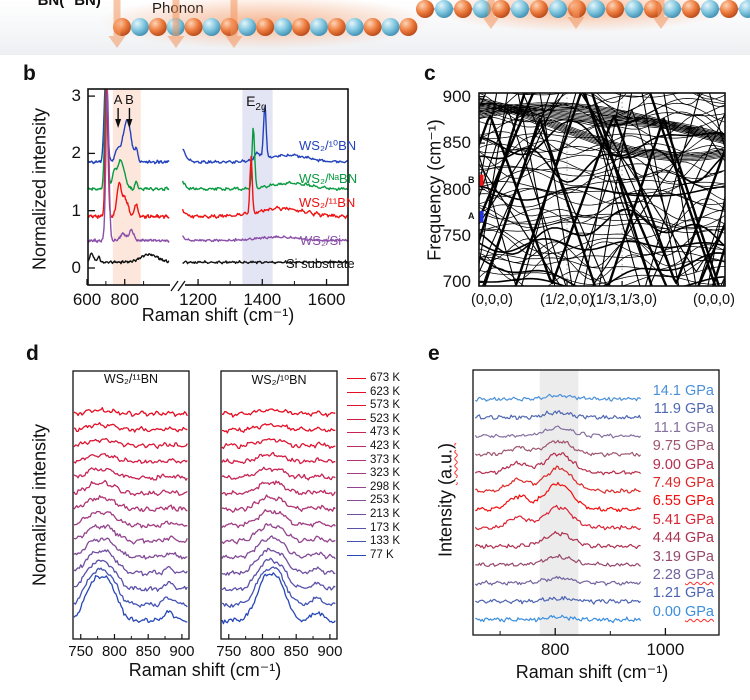 This screenshot has width=750, height=700. What do you see at coordinates (672, 428) in the screenshot?
I see `e-pressure-label: 11.1 GPa` at bounding box center [672, 428].